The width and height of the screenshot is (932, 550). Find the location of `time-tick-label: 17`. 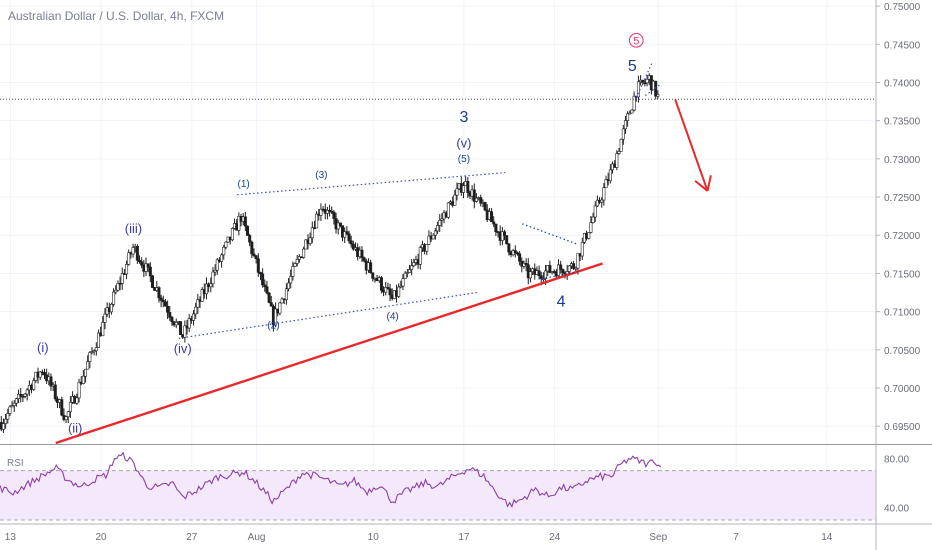

time-tick-label: 17 is located at coordinates (464, 537).